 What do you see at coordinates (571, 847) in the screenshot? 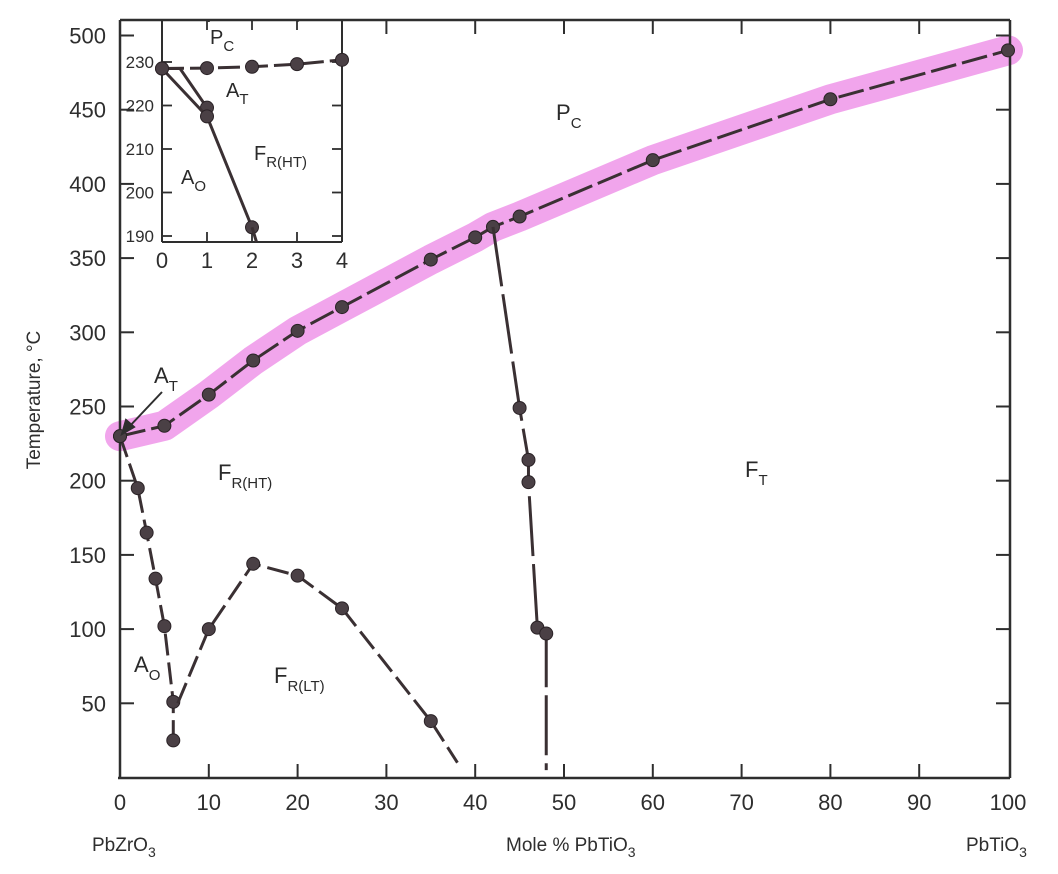
I see `x-axis-title: Mole % PbTiO3` at bounding box center [571, 847].